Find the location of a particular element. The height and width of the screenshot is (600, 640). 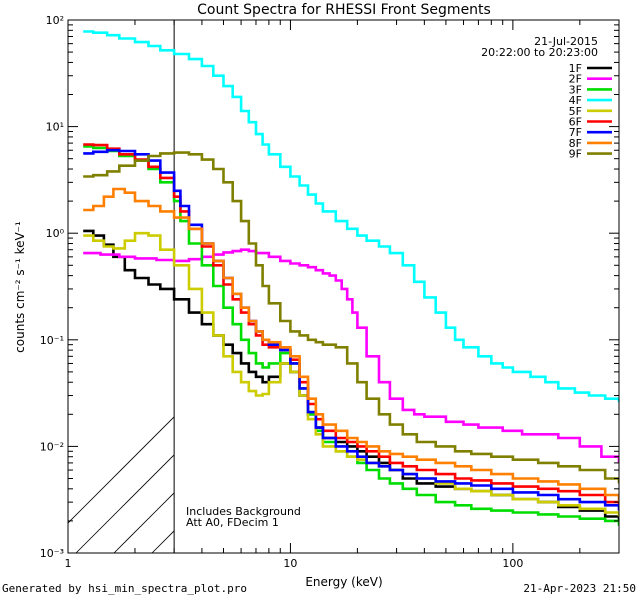

x-axis-label: Energy (keV) is located at coordinates (343, 582).